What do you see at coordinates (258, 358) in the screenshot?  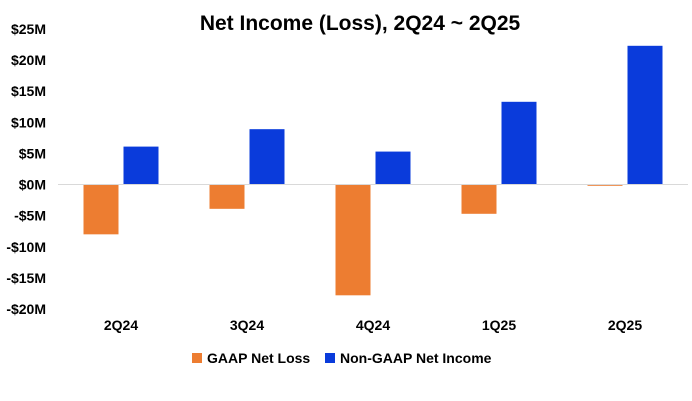 I see `legend-label: GAAP Net Loss` at bounding box center [258, 358].